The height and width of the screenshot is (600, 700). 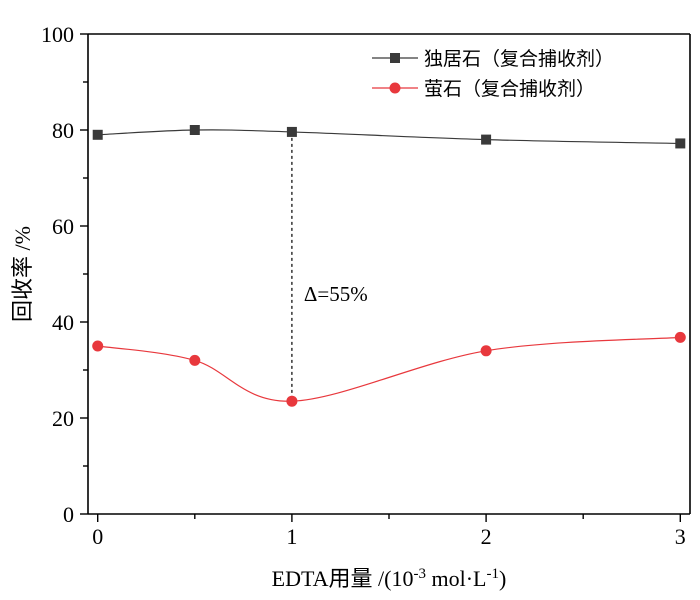 I want to click on y-axis-title: 回收率 /%, so click(x=22, y=274).